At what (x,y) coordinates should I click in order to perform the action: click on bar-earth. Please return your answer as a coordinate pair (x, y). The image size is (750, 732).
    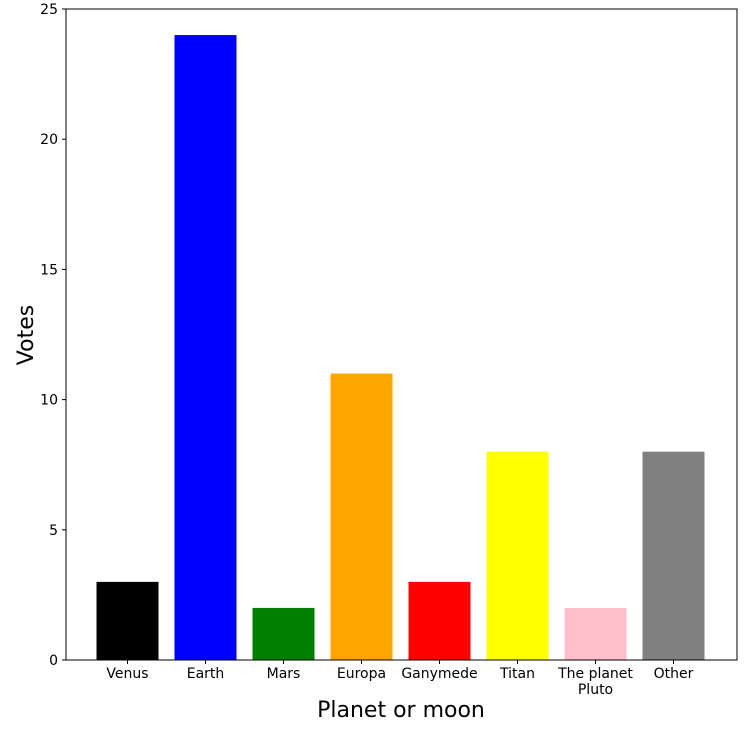
    Looking at the image, I should click on (205, 348).